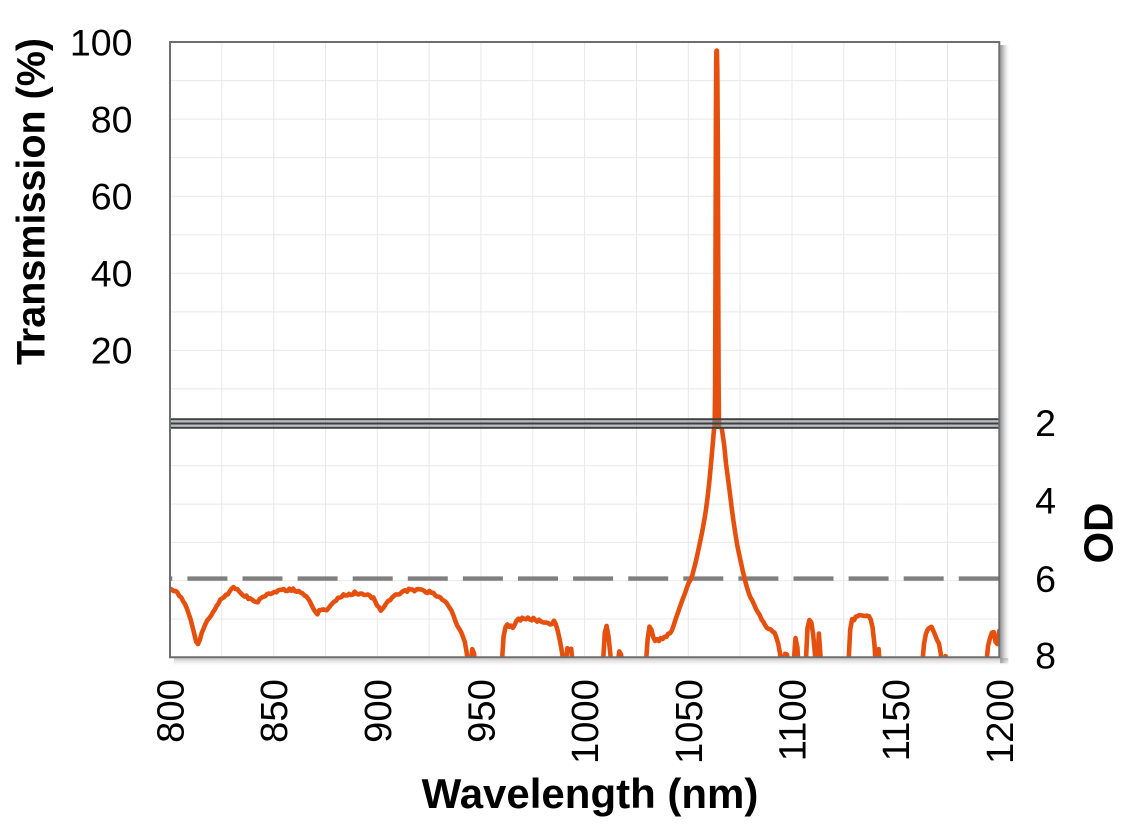 The height and width of the screenshot is (831, 1138). I want to click on svg-text: 60, so click(112, 197).